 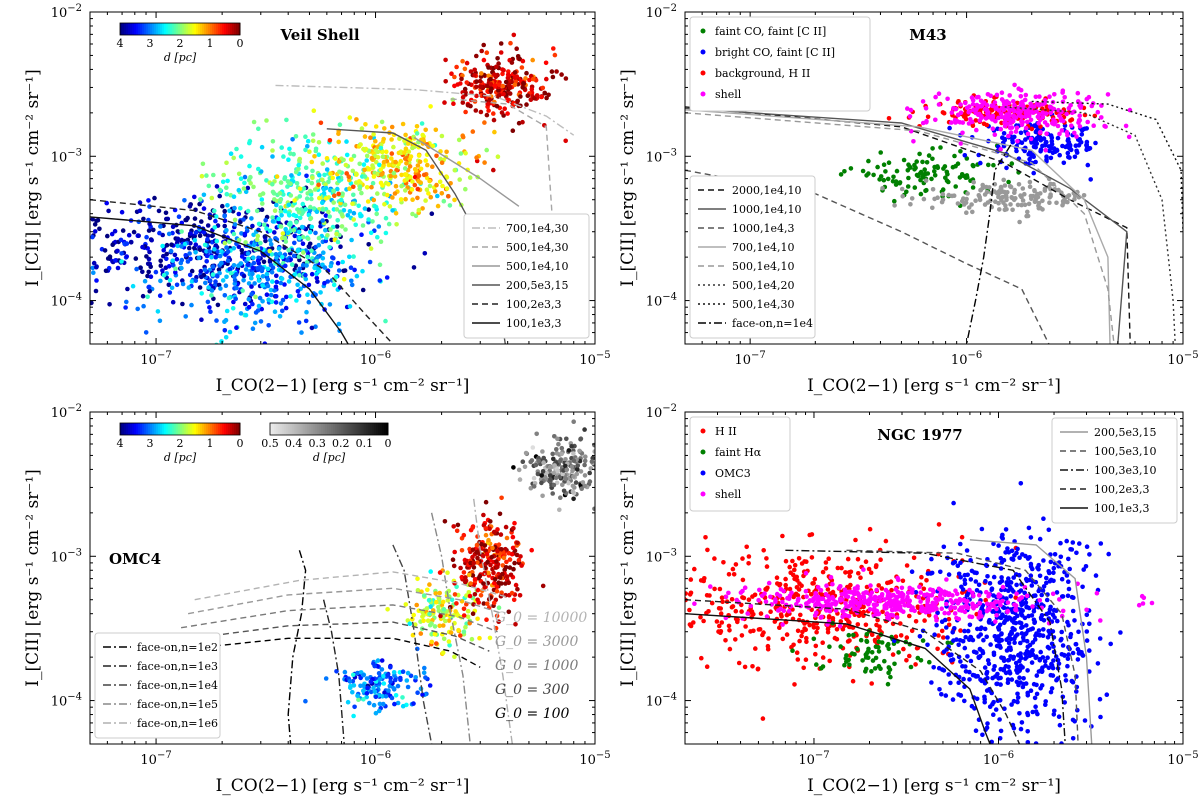 I want to click on legend-entry-label: 500,1e4,10, so click(x=763, y=266).